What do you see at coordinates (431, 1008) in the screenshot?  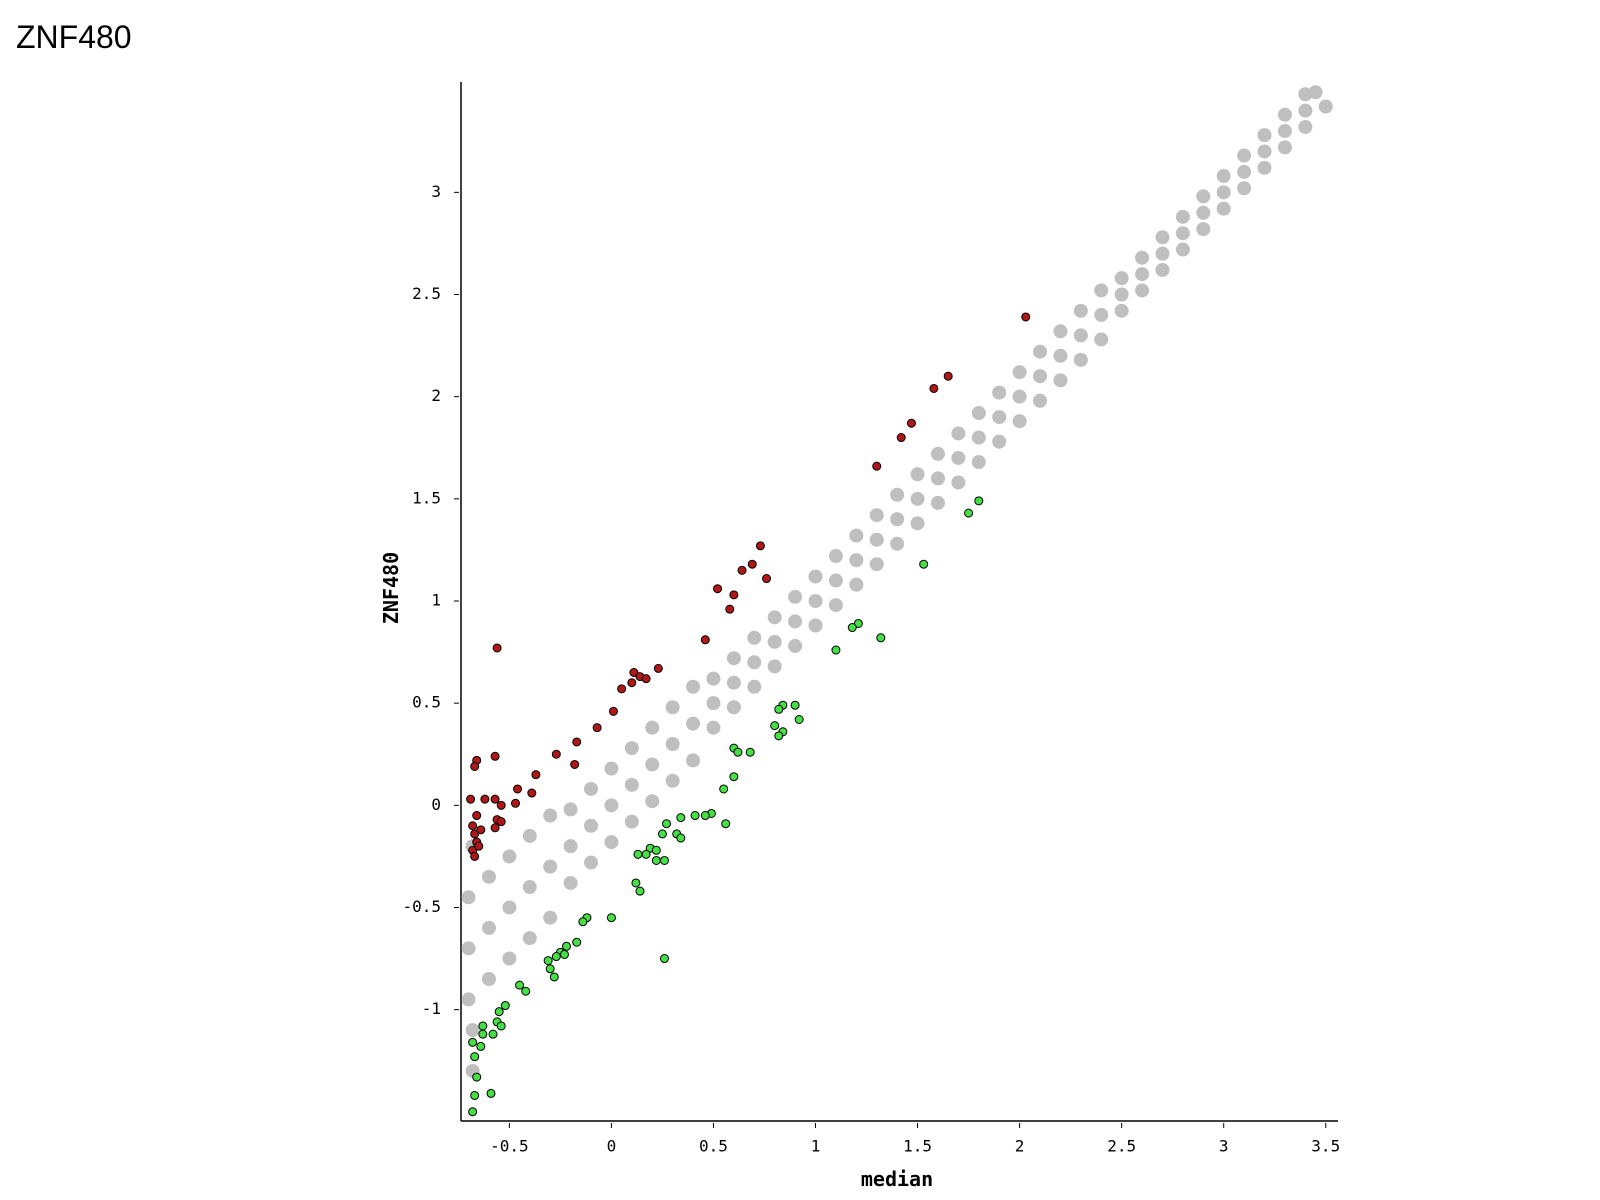 I see `y-tick-label: -1` at bounding box center [431, 1008].